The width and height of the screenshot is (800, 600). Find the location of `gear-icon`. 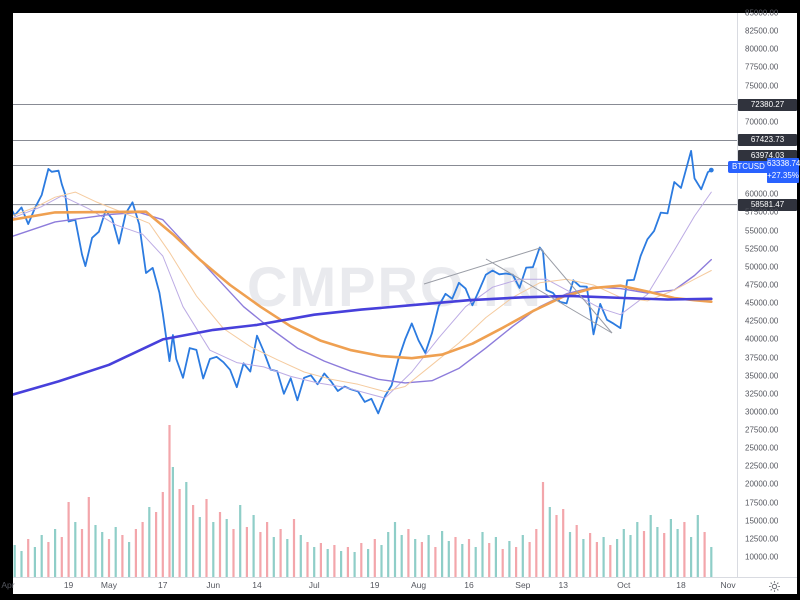

gear-icon is located at coordinates (774, 586).